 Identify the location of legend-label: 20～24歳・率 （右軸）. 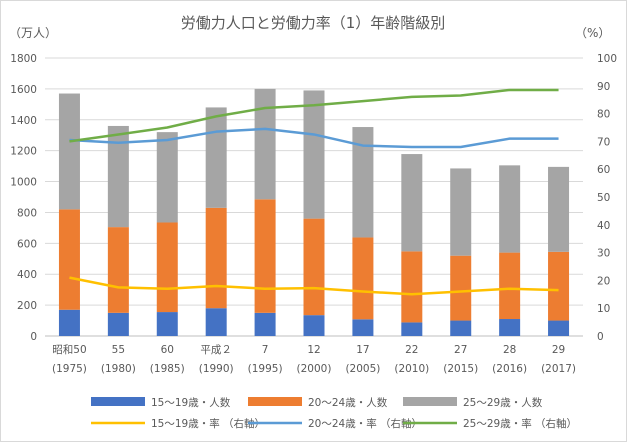
(365, 423).